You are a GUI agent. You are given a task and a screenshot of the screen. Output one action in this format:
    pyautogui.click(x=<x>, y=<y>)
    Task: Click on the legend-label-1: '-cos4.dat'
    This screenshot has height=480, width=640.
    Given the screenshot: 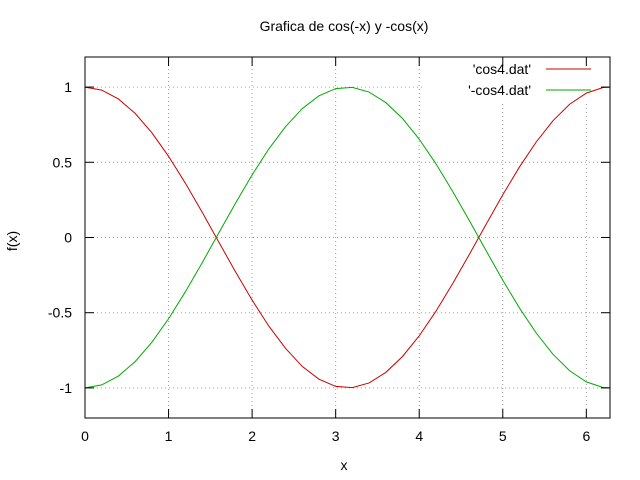 What is the action you would take?
    pyautogui.click(x=499, y=90)
    